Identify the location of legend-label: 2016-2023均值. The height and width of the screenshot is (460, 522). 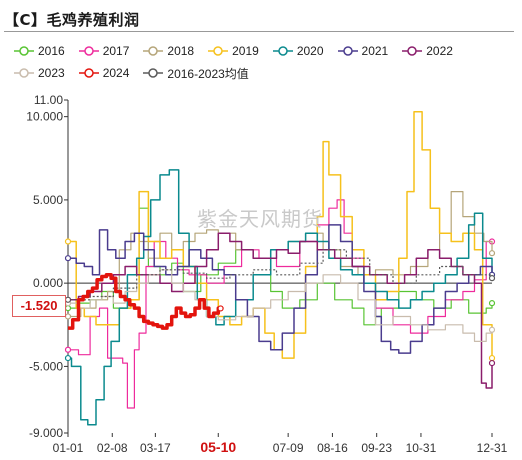
(208, 73).